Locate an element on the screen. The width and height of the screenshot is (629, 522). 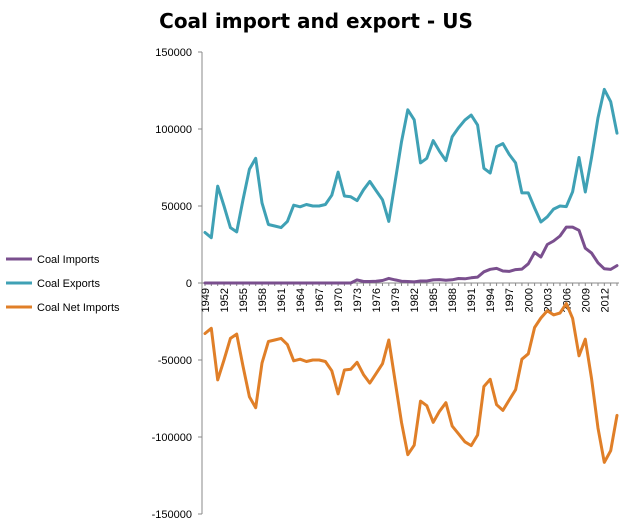
x-tick-label: 2000 is located at coordinates (529, 300).